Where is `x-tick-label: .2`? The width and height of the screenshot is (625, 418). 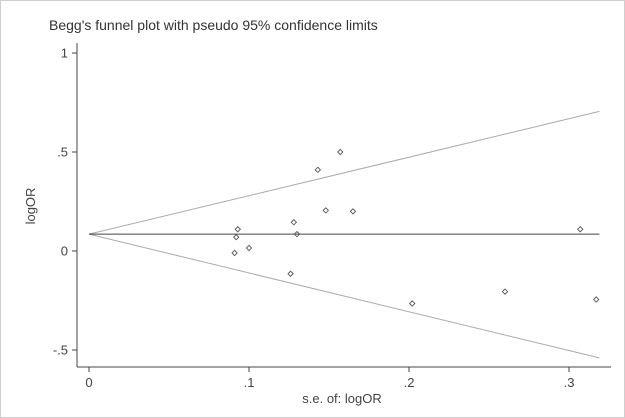
x-tick-label: .2 is located at coordinates (409, 382).